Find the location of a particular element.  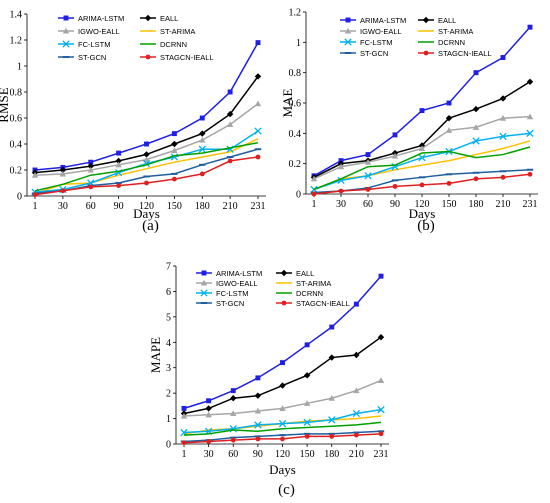

series-dcrnn is located at coordinates (146, 166).